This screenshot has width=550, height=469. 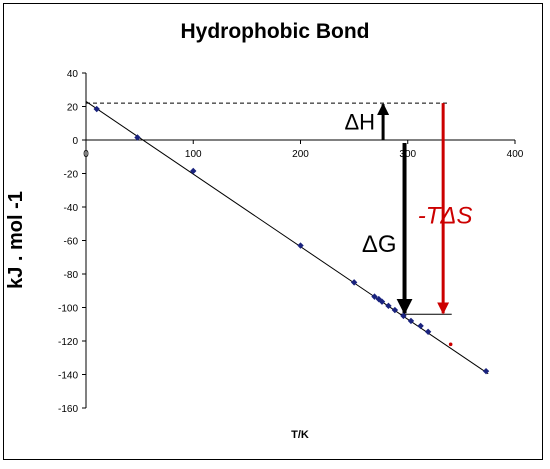 I want to click on minus-t-delta-s-label: -TΔS, so click(x=445, y=215).